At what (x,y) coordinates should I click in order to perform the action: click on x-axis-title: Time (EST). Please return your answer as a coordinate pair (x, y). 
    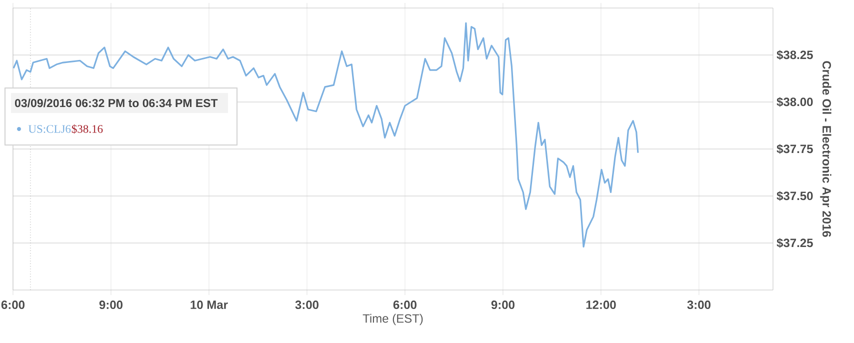
    Looking at the image, I should click on (392, 320).